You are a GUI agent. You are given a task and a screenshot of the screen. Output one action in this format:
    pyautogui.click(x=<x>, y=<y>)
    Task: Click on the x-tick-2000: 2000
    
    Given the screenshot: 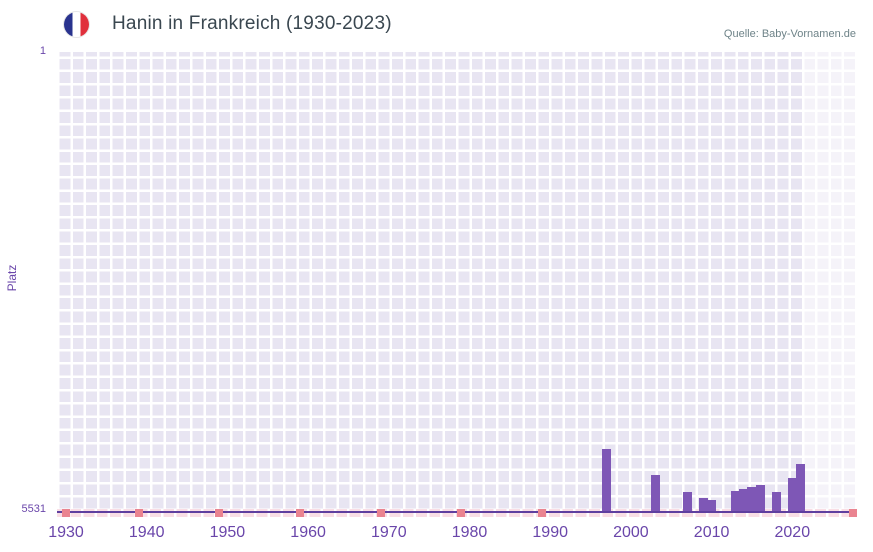 What is the action you would take?
    pyautogui.click(x=631, y=532)
    